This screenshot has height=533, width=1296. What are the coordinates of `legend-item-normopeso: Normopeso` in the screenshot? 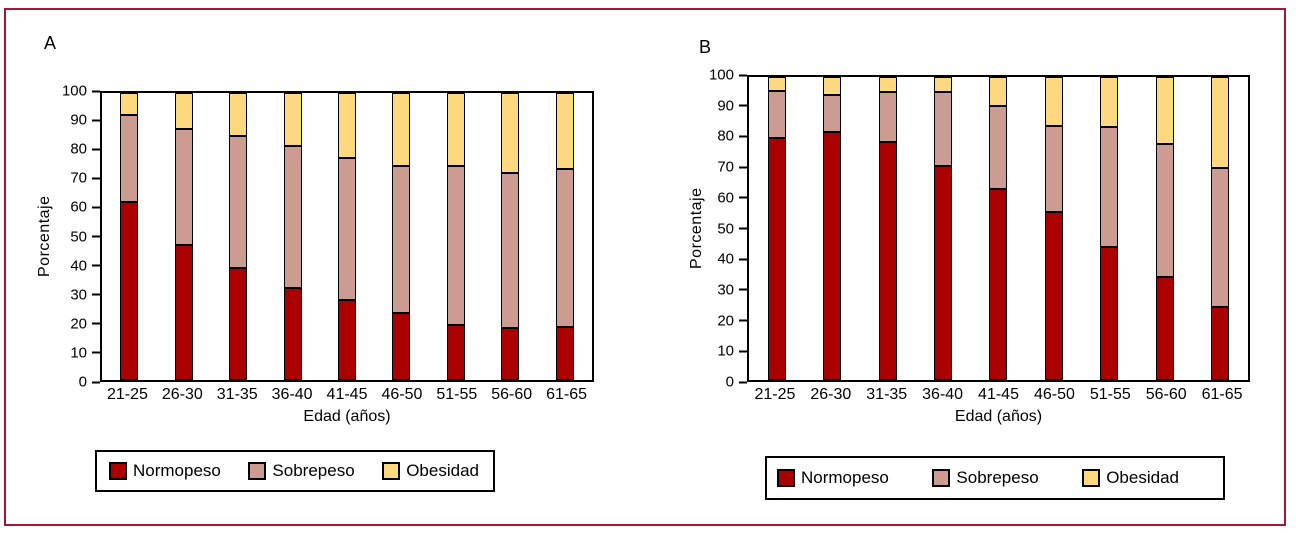 It's located at (833, 478).